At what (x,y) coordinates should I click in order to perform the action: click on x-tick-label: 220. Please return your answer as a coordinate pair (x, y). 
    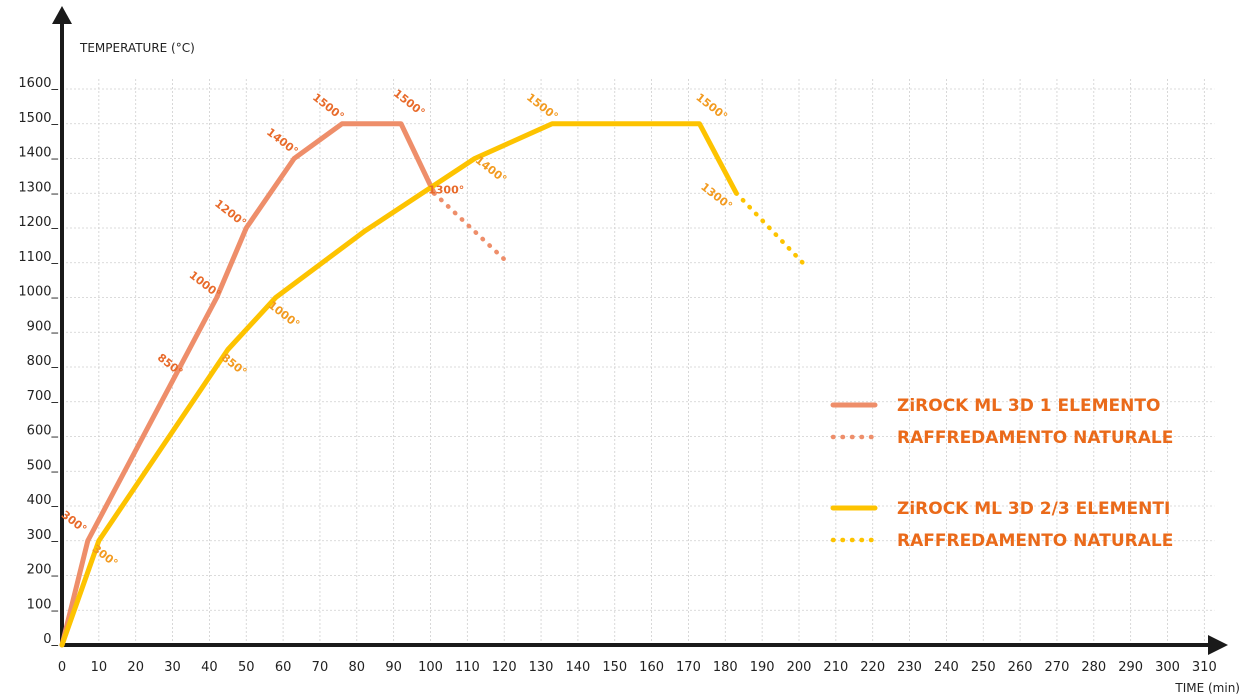
    Looking at the image, I should click on (872, 667).